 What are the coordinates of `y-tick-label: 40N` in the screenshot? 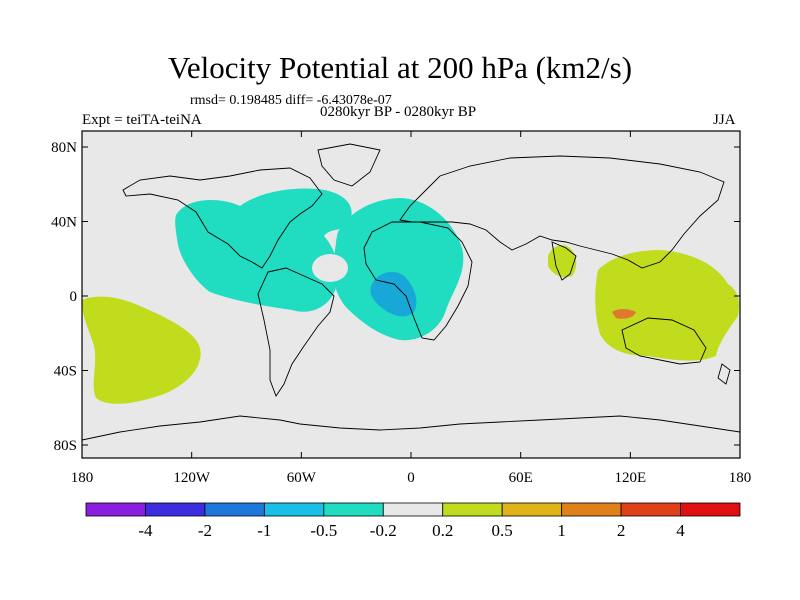 It's located at (64, 223).